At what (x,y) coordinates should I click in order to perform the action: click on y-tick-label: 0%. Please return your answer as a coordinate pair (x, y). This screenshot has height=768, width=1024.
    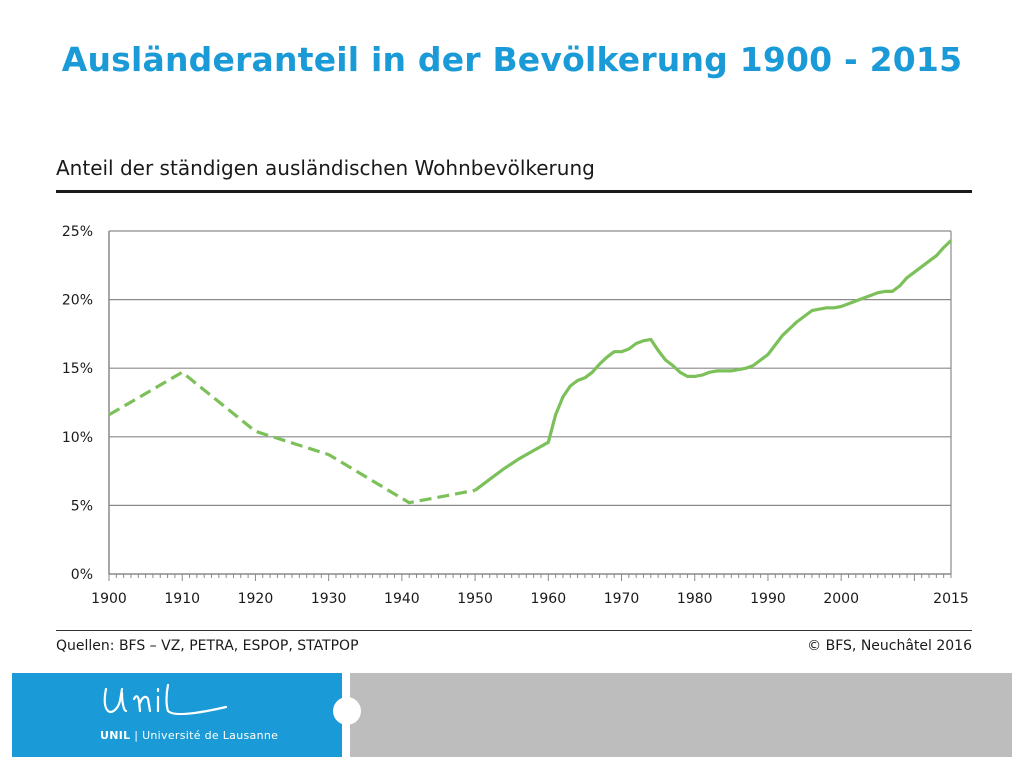
    Looking at the image, I should click on (82, 575).